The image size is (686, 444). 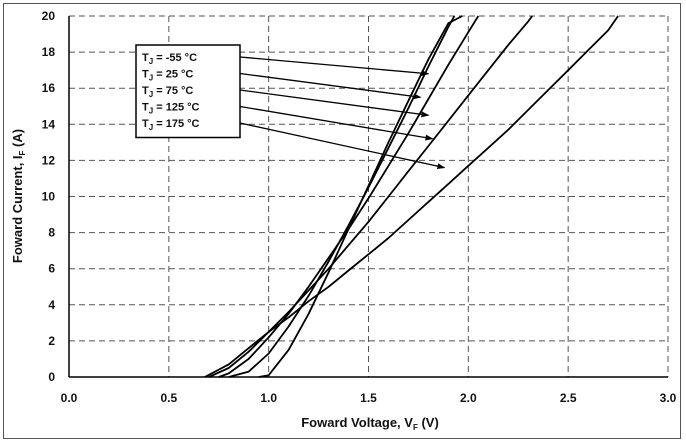 I want to click on x-tick-label: 1.0, so click(x=268, y=398).